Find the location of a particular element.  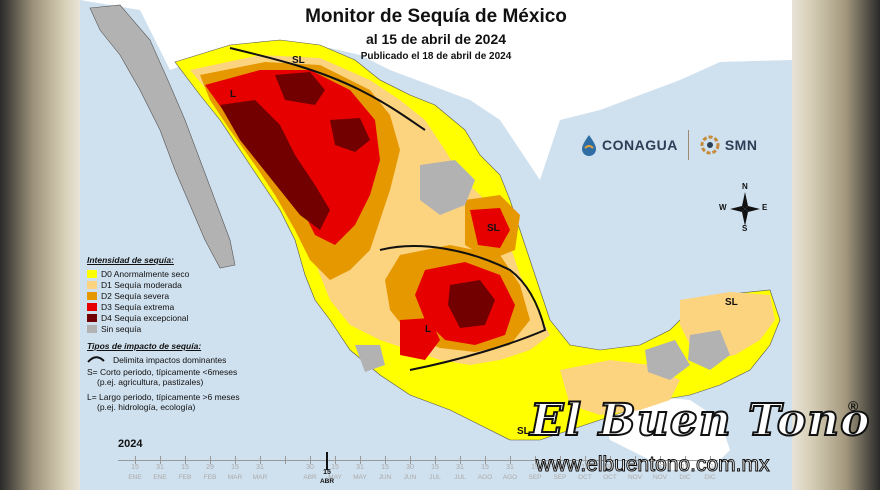

smn-label: SMN is located at coordinates (741, 145).